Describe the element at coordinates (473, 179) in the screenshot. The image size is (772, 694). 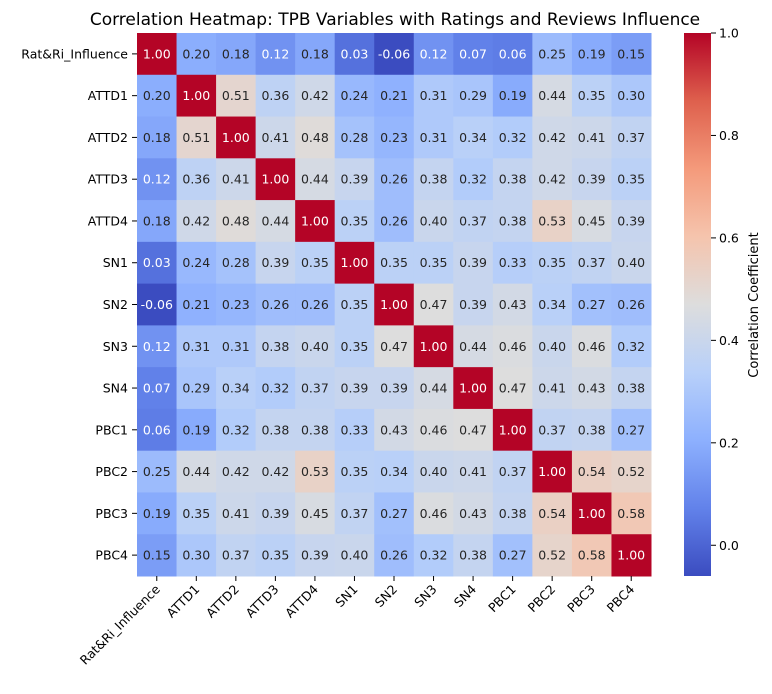
I see `cell-label-attd3-sn4: 0.32` at that location.